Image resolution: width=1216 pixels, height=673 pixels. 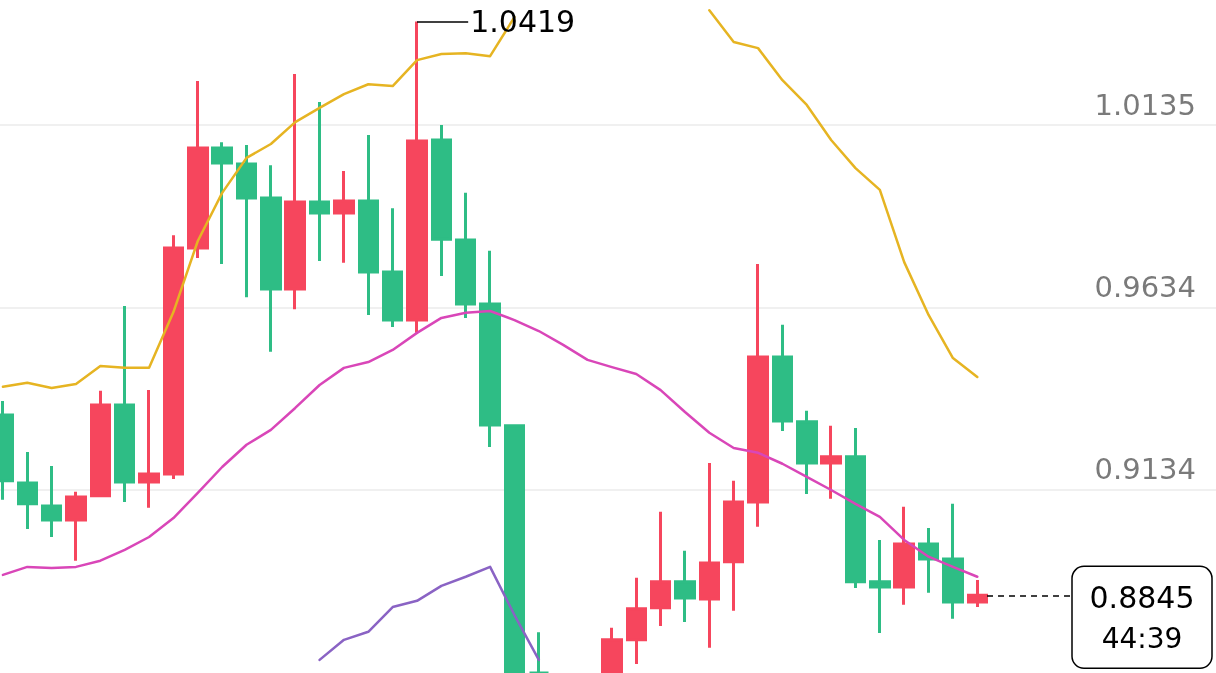 What do you see at coordinates (1145, 287) in the screenshot?
I see `y-tick-label: 0.9634` at bounding box center [1145, 287].